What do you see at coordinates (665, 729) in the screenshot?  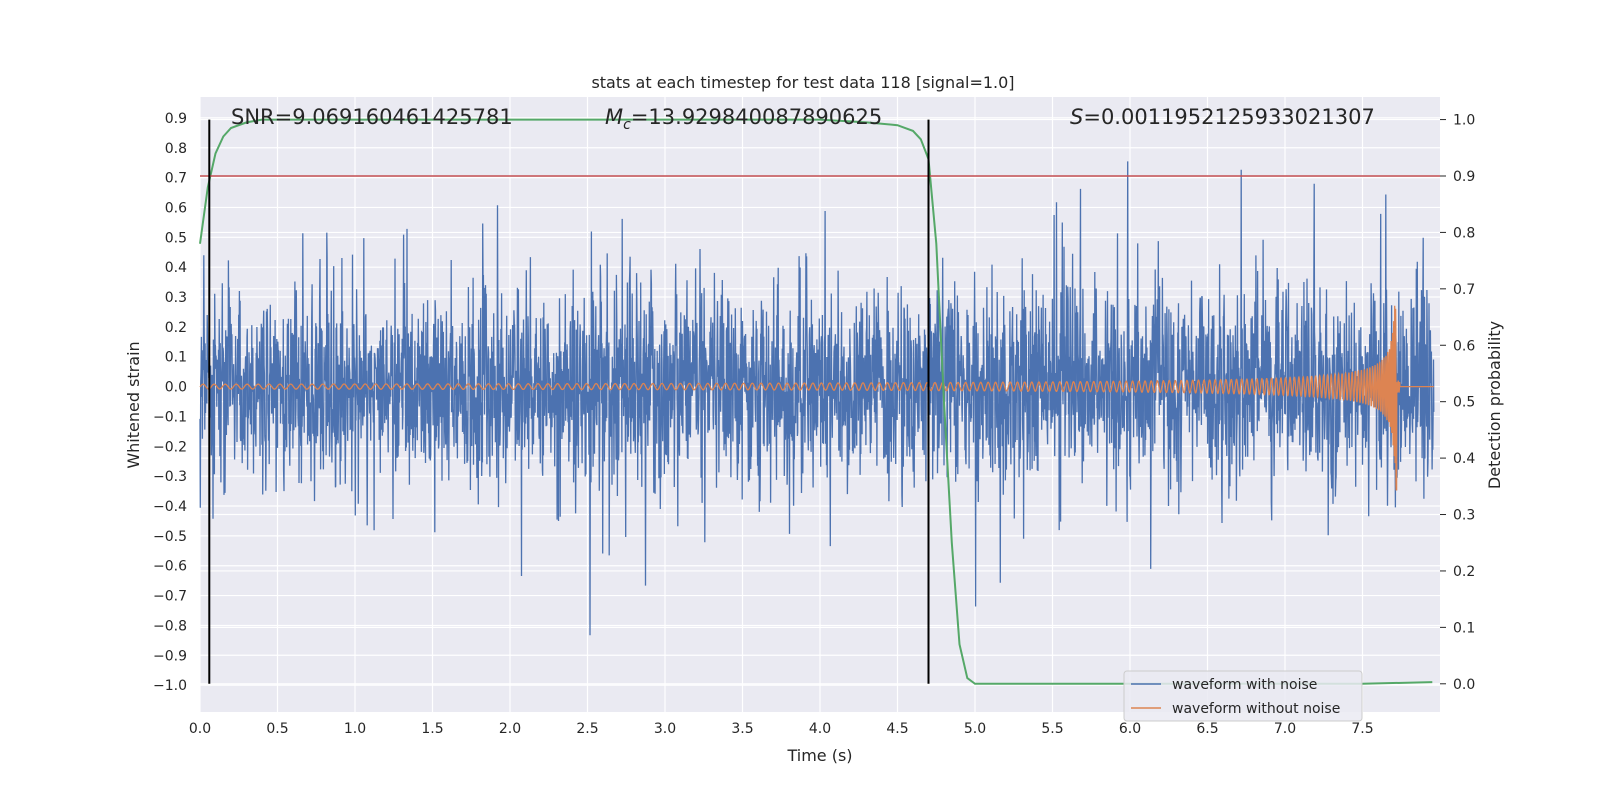 I see `x-tick-label: 3.0` at bounding box center [665, 729].